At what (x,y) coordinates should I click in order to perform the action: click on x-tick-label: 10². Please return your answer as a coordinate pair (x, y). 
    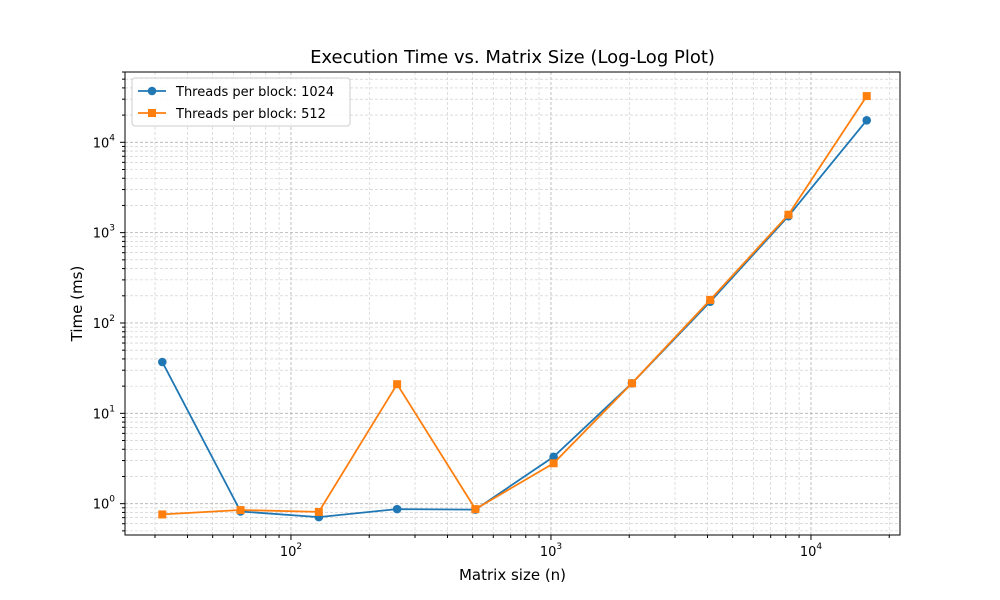
    Looking at the image, I should click on (291, 551).